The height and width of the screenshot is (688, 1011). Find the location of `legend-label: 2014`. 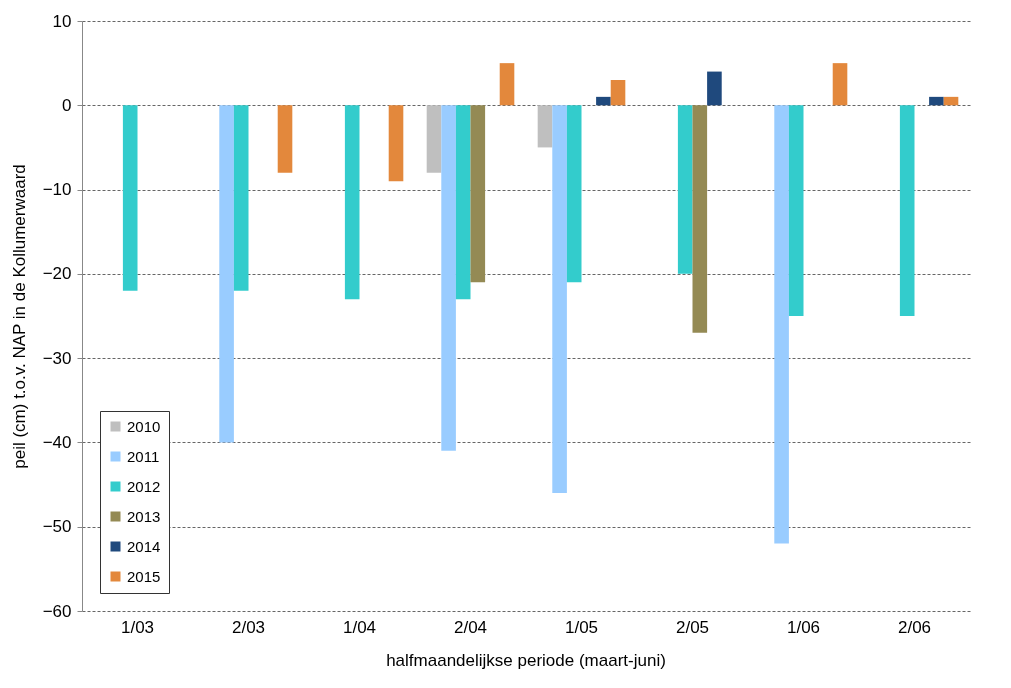

legend-label: 2014 is located at coordinates (144, 546).